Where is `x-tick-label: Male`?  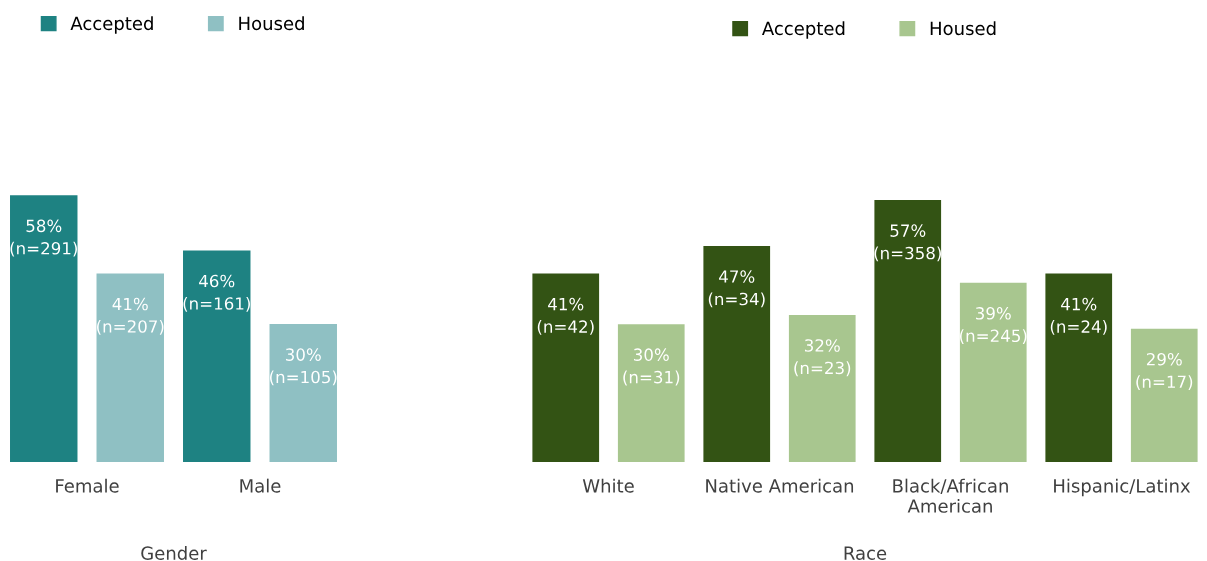
x-tick-label: Male is located at coordinates (260, 485).